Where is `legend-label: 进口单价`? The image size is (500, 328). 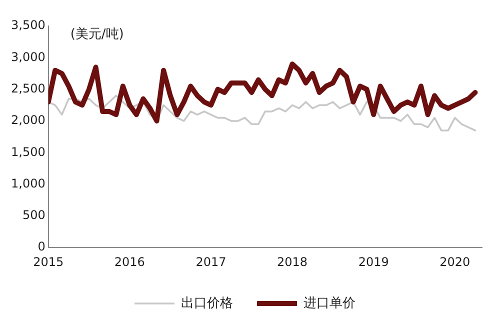
legend-label: 进口单价 is located at coordinates (330, 303).